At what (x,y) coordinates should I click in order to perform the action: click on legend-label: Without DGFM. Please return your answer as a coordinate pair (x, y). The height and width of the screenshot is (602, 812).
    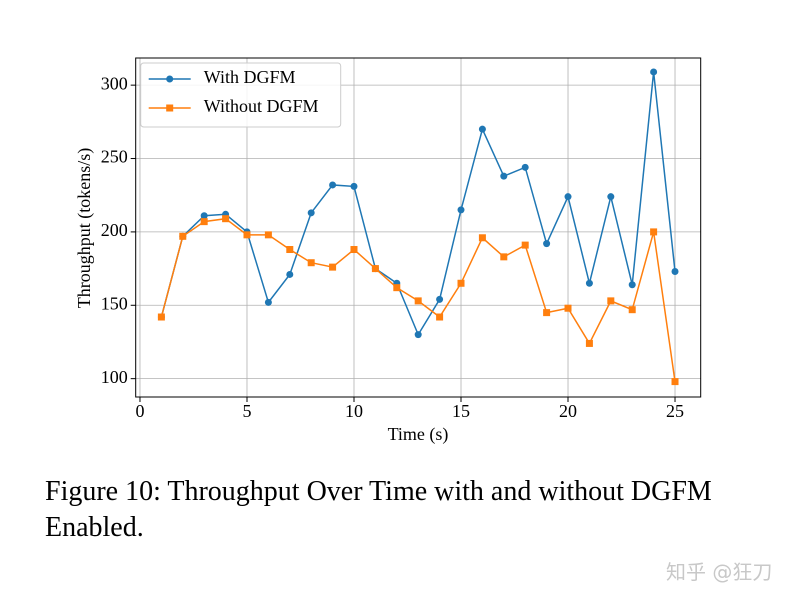
    Looking at the image, I should click on (261, 106).